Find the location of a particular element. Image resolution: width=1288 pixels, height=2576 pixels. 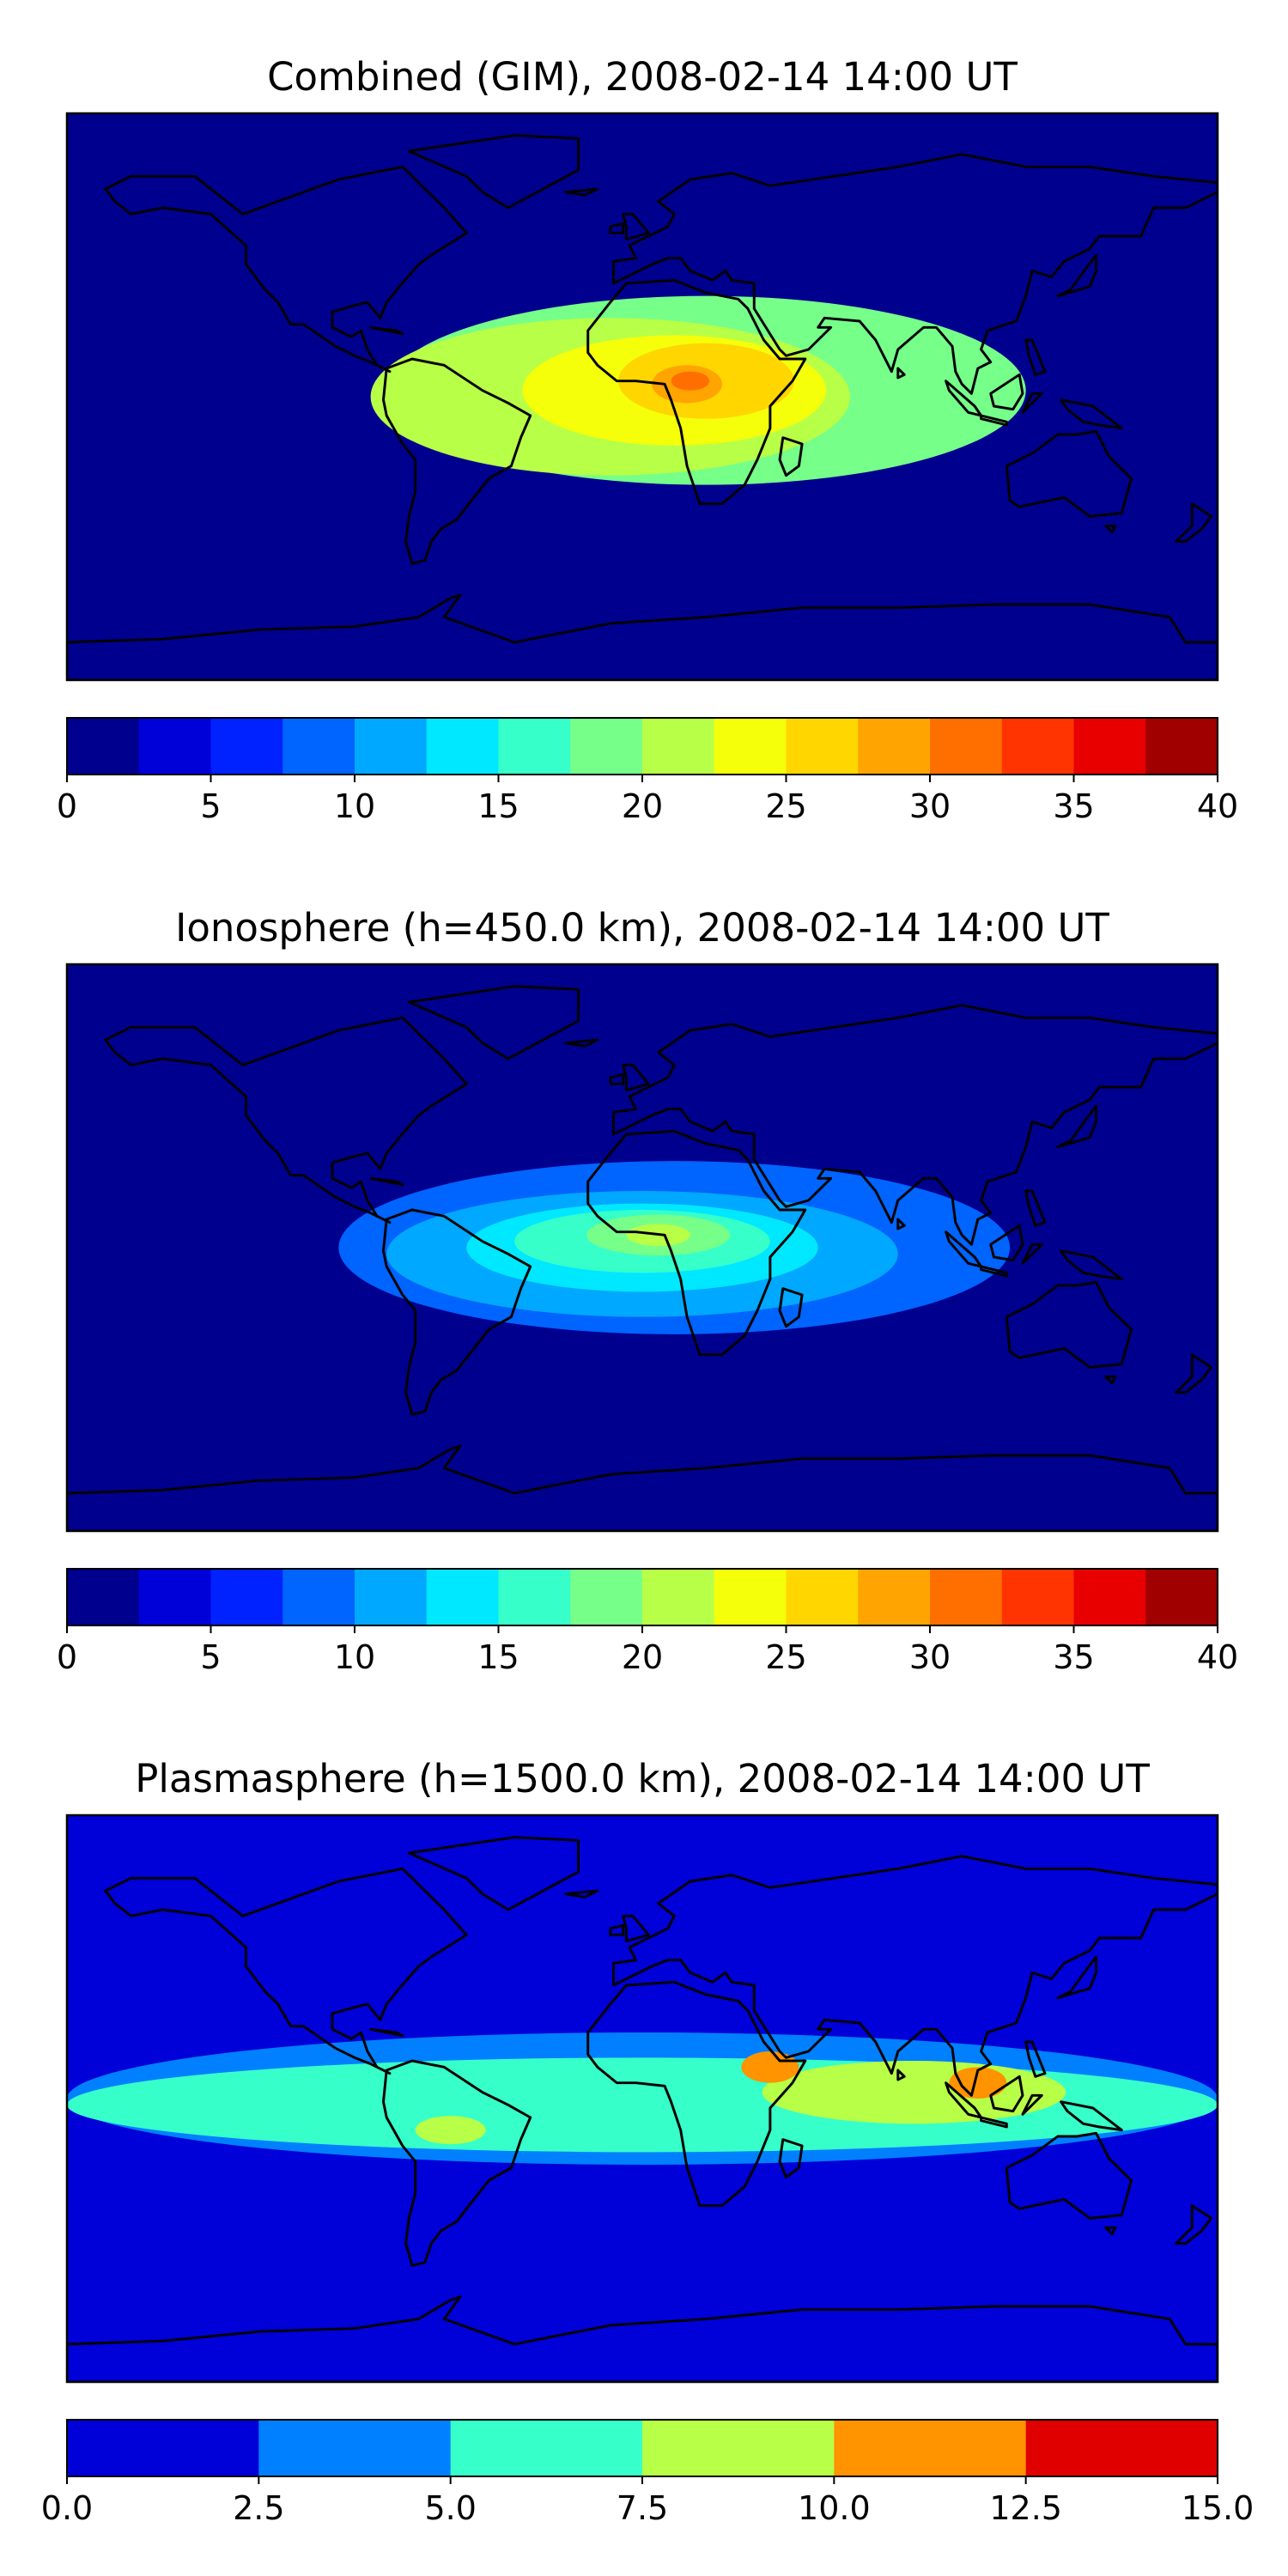

colorbar-combined: 0 5 10 15 20 25 30 35 40 is located at coordinates (647, 771).